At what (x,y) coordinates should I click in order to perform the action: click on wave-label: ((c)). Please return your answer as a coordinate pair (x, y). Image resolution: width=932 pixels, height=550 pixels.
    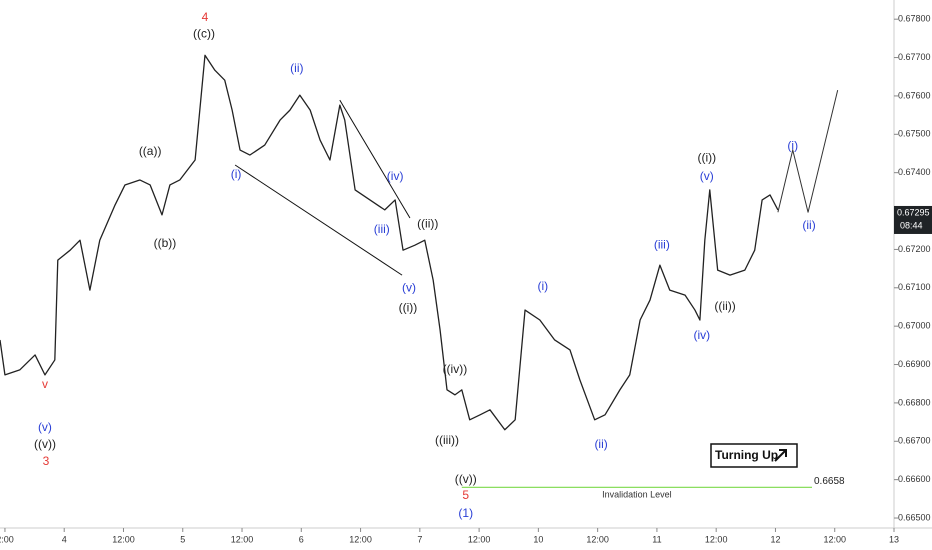
    Looking at the image, I should click on (204, 33).